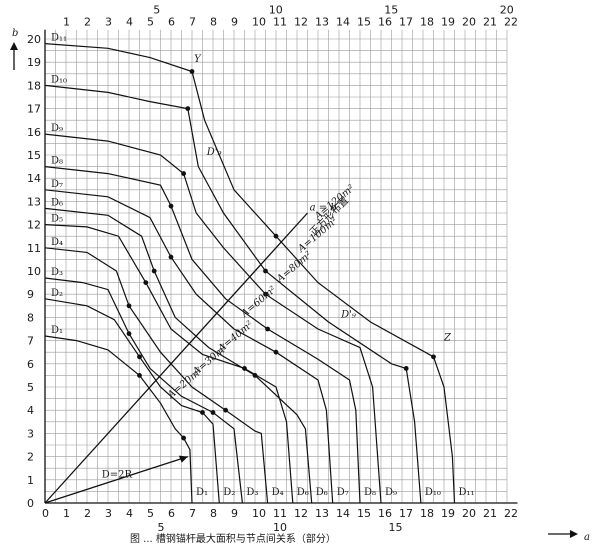 The width and height of the screenshot is (600, 545). Describe the element at coordinates (467, 492) in the screenshot. I see `curve-label-bottom: D₁₁` at that location.